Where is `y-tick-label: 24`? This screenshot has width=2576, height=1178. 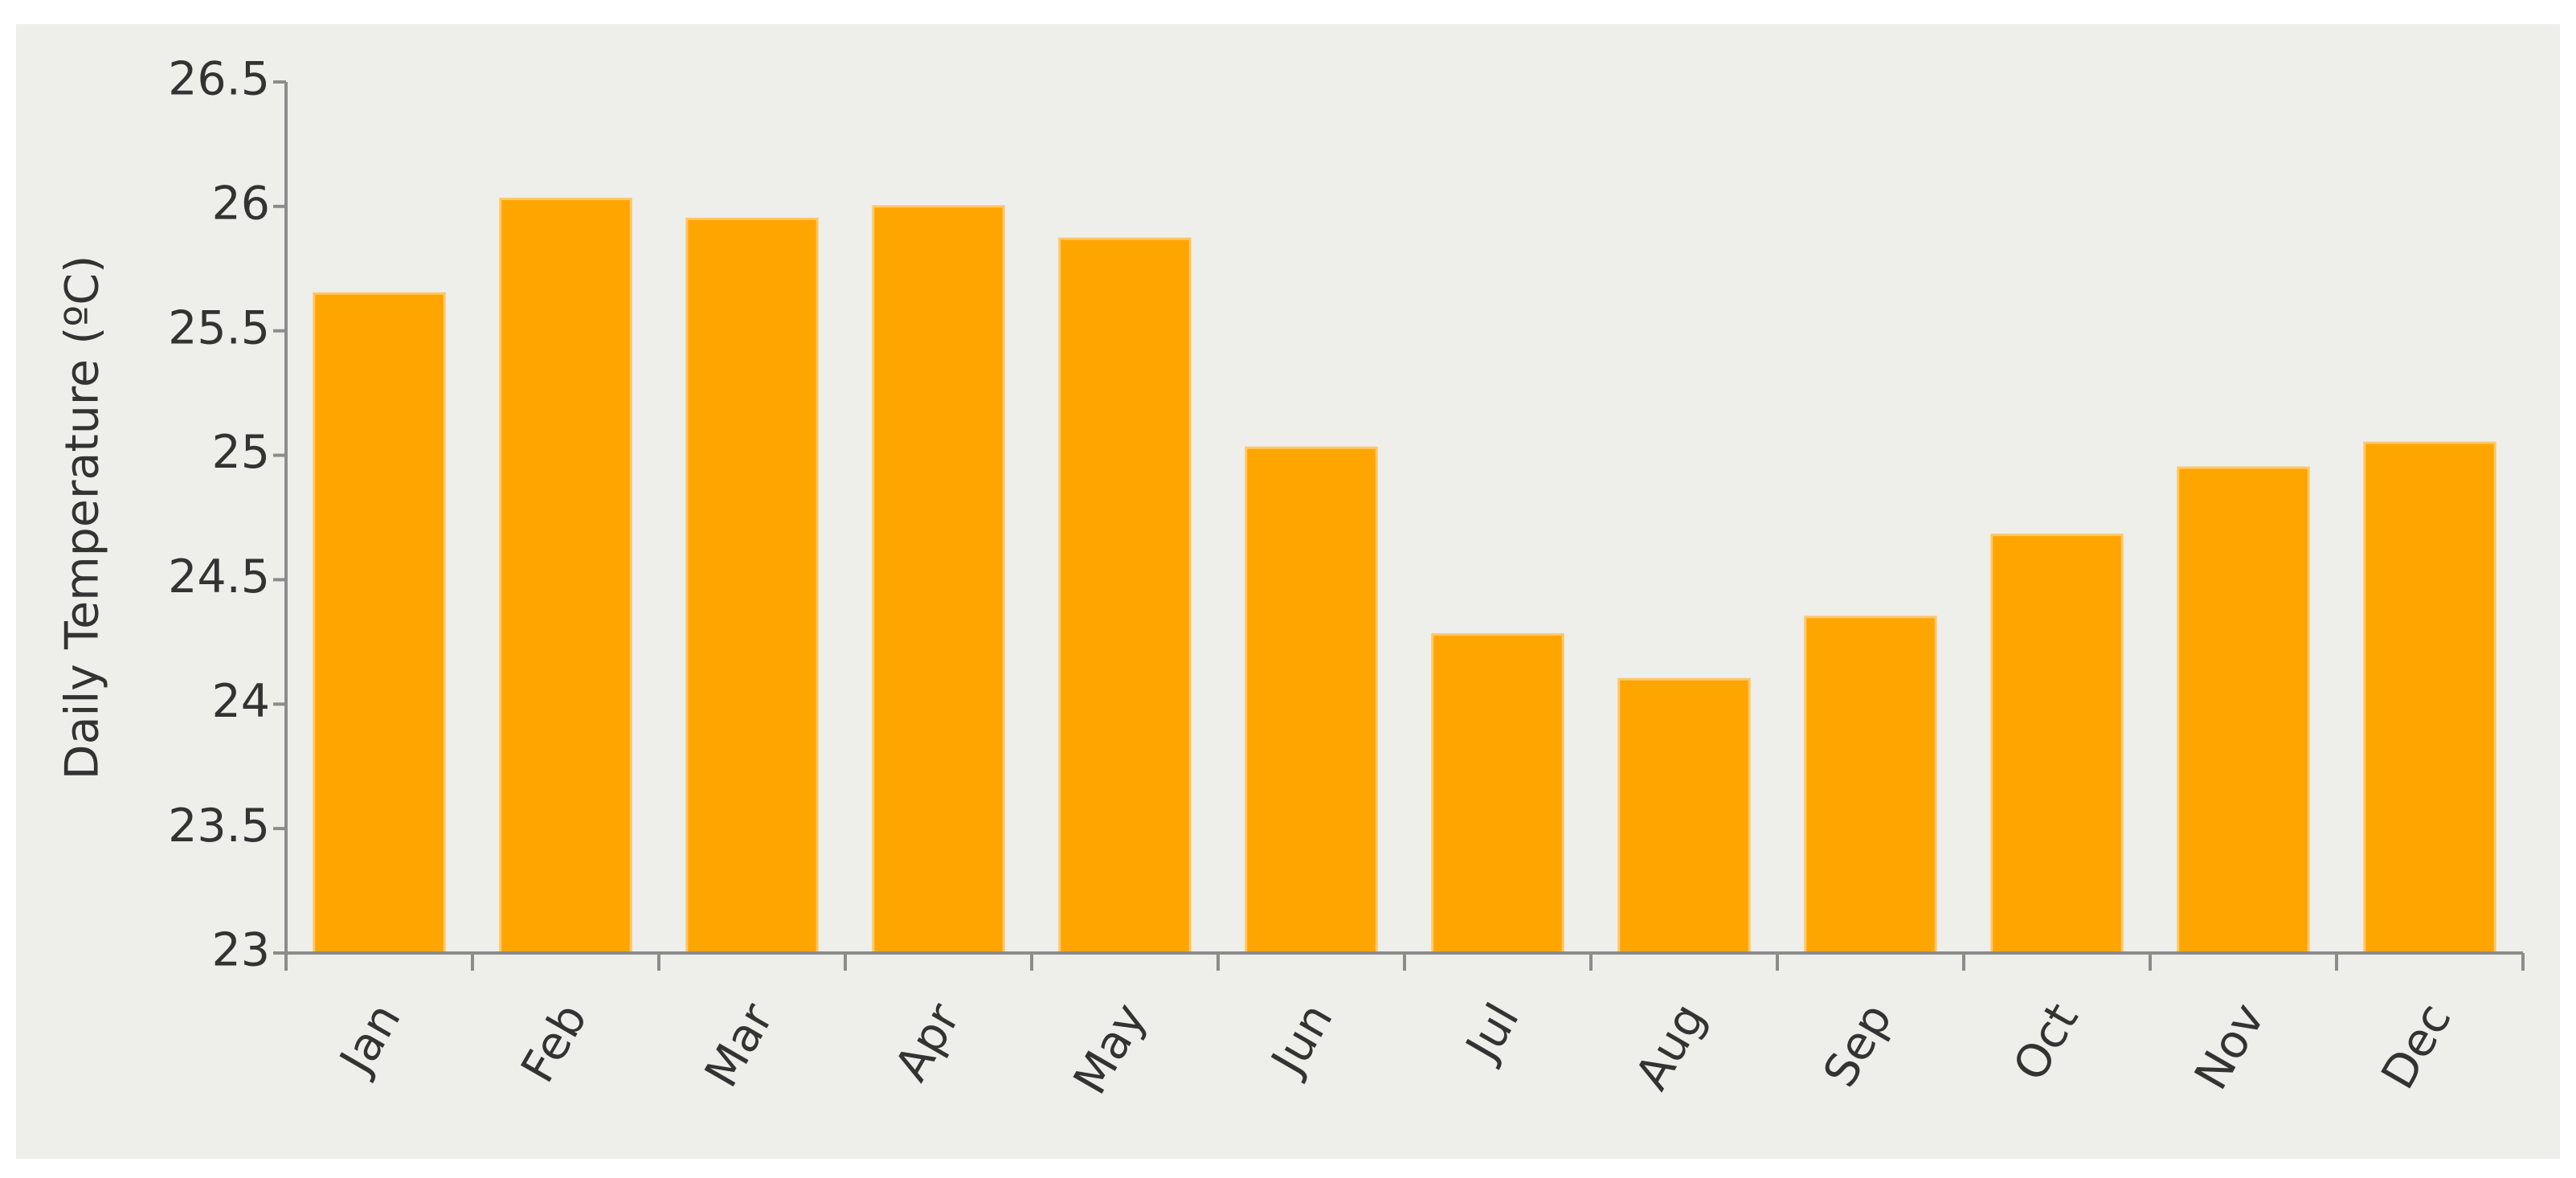
y-tick-label: 24 is located at coordinates (240, 702).